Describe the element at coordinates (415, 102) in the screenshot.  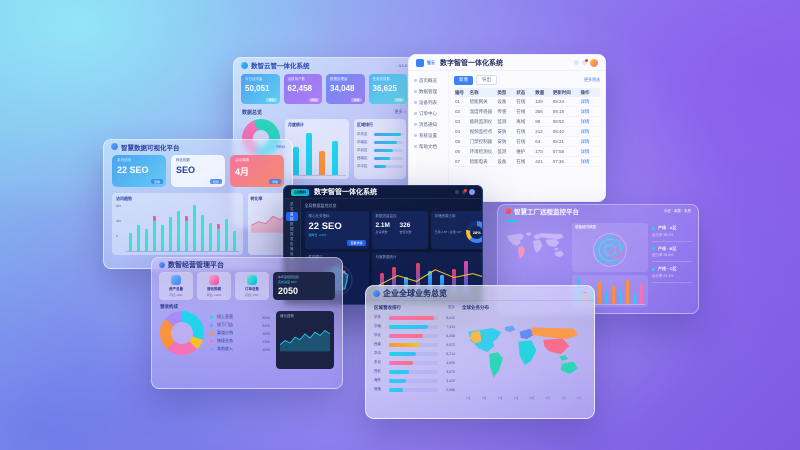
I see `menu-item-icon` at that location.